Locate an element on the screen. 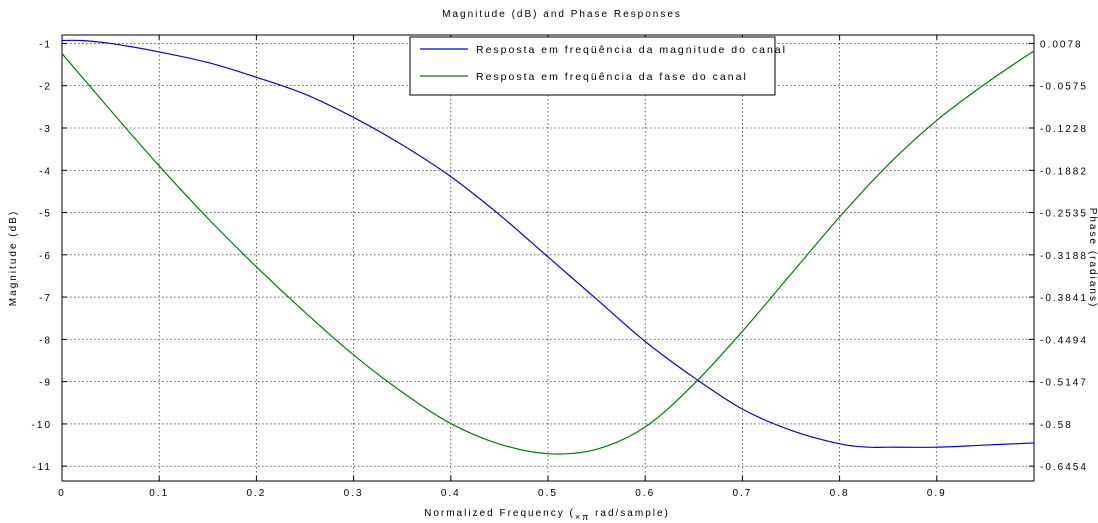 The width and height of the screenshot is (1098, 523). y-right-tick-label: -0.0575 is located at coordinates (1064, 87).